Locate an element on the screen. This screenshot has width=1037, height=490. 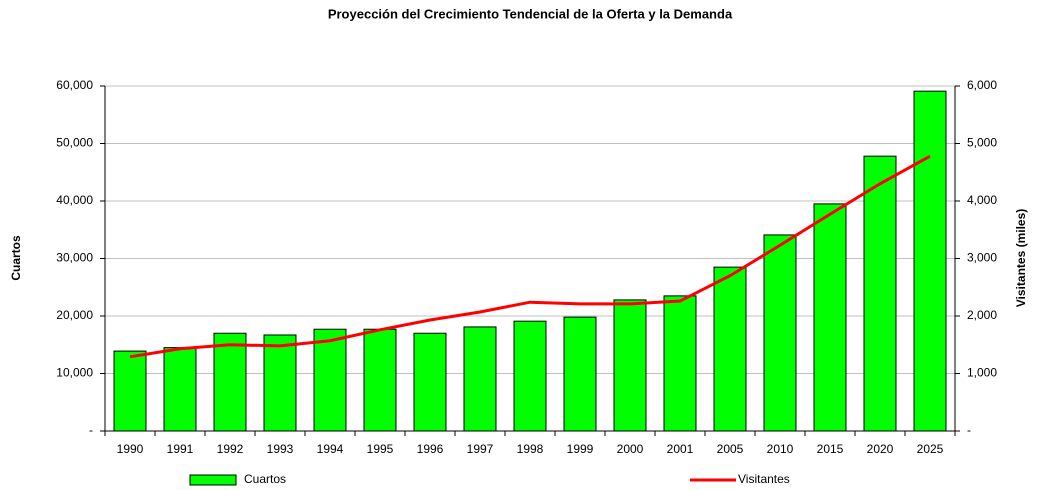
y2-tick-label: 1,000 is located at coordinates (982, 373).